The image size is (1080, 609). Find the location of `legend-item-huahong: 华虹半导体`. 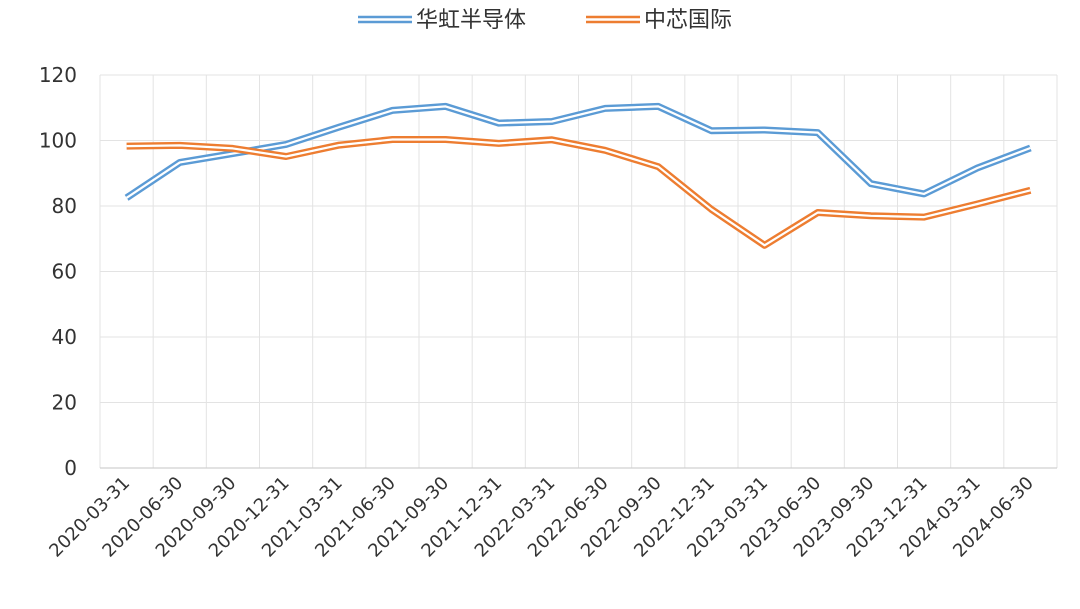

legend-item-huahong: 华虹半导体 is located at coordinates (442, 20).